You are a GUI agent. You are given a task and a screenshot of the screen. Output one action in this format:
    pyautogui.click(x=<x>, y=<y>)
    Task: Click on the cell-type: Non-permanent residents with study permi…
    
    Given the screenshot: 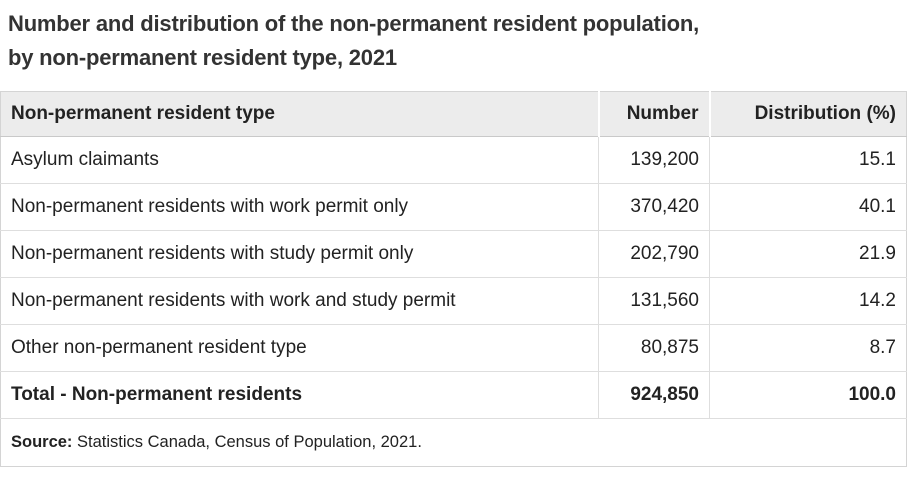 What is the action you would take?
    pyautogui.click(x=299, y=254)
    